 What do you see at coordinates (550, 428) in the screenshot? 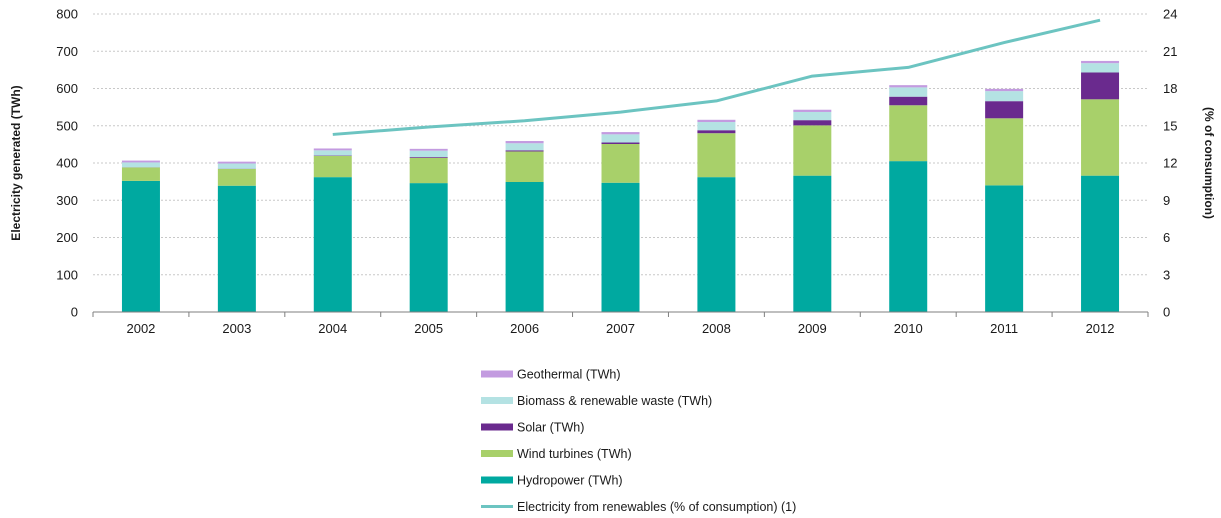
I see `legend-label: Solar (TWh)` at bounding box center [550, 428].